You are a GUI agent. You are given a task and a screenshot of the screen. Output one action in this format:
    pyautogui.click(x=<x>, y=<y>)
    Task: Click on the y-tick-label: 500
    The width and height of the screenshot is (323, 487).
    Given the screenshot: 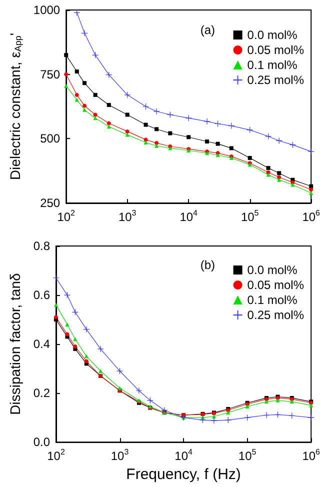 What is the action you would take?
    pyautogui.click(x=50, y=139)
    